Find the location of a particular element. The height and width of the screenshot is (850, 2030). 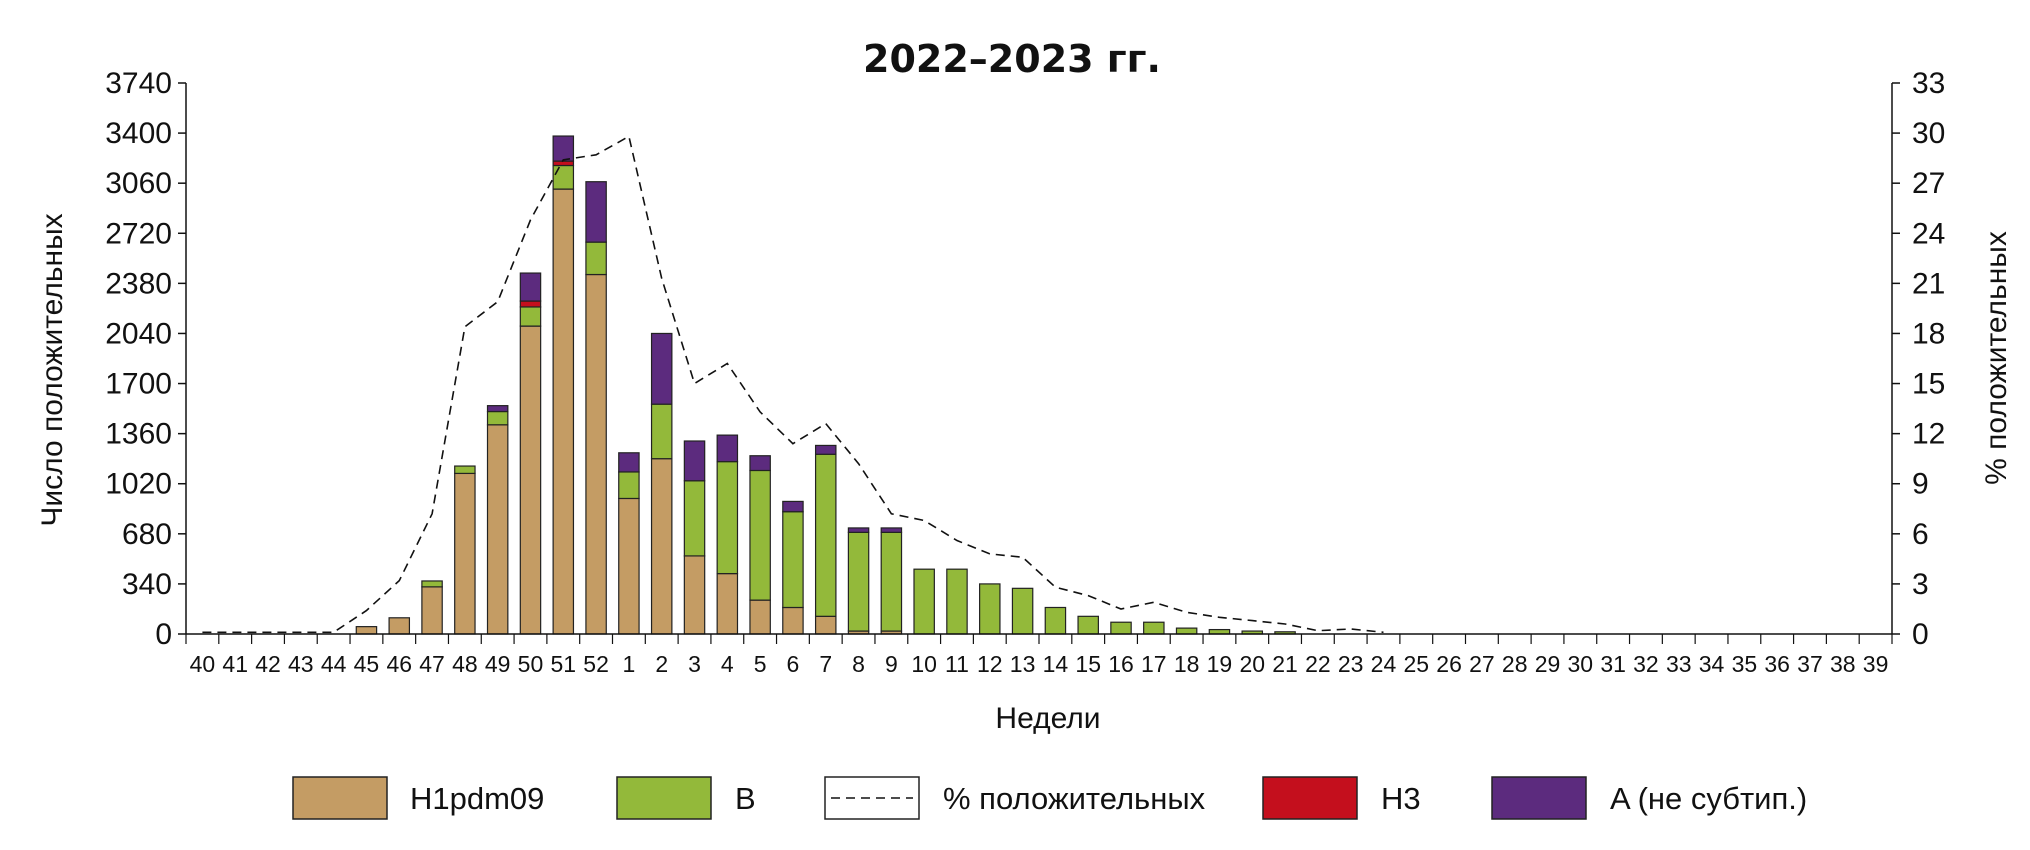

y2-tick-label: 18 is located at coordinates (1928, 333).